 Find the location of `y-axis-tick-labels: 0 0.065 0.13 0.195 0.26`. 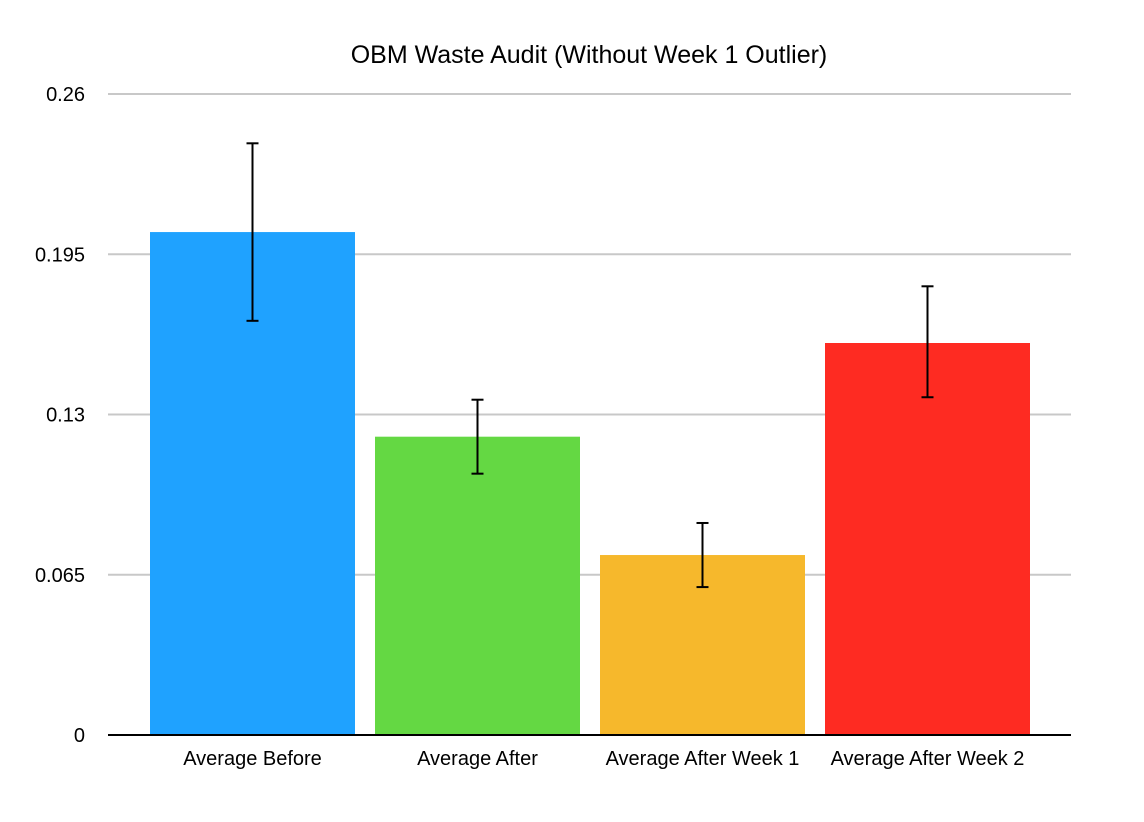

y-axis-tick-labels: 0 0.065 0.13 0.195 0.26 is located at coordinates (60, 415).